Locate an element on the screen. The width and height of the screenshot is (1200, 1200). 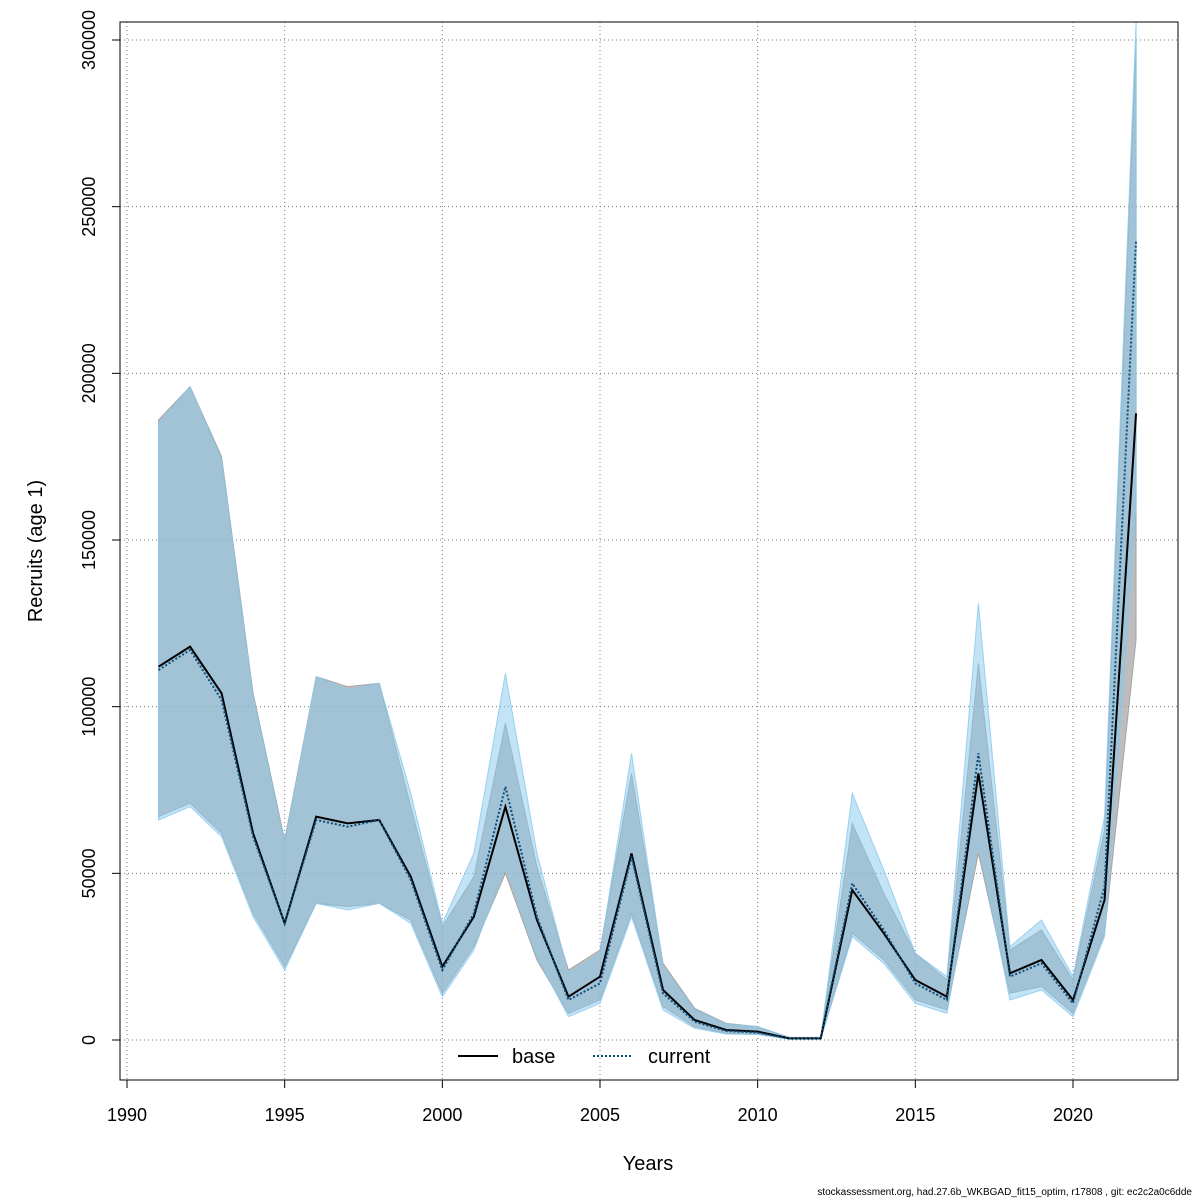
legend-label-base: base is located at coordinates (533, 1057).